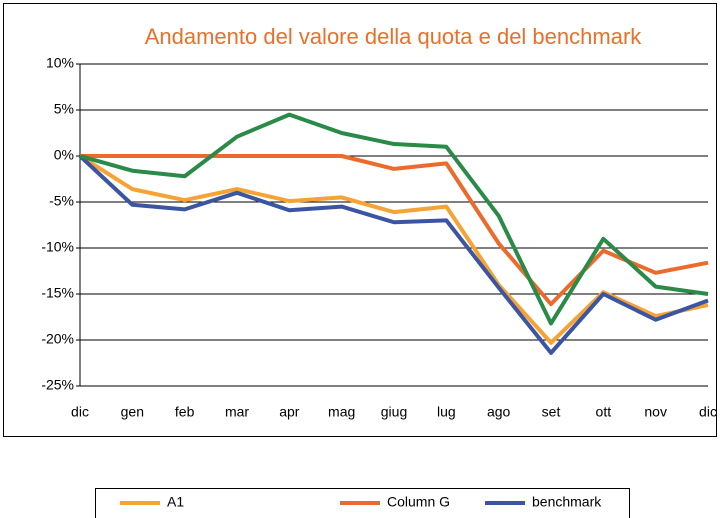 Image resolution: width=720 pixels, height=518 pixels. What do you see at coordinates (341, 412) in the screenshot?
I see `x-tick-label: mag` at bounding box center [341, 412].